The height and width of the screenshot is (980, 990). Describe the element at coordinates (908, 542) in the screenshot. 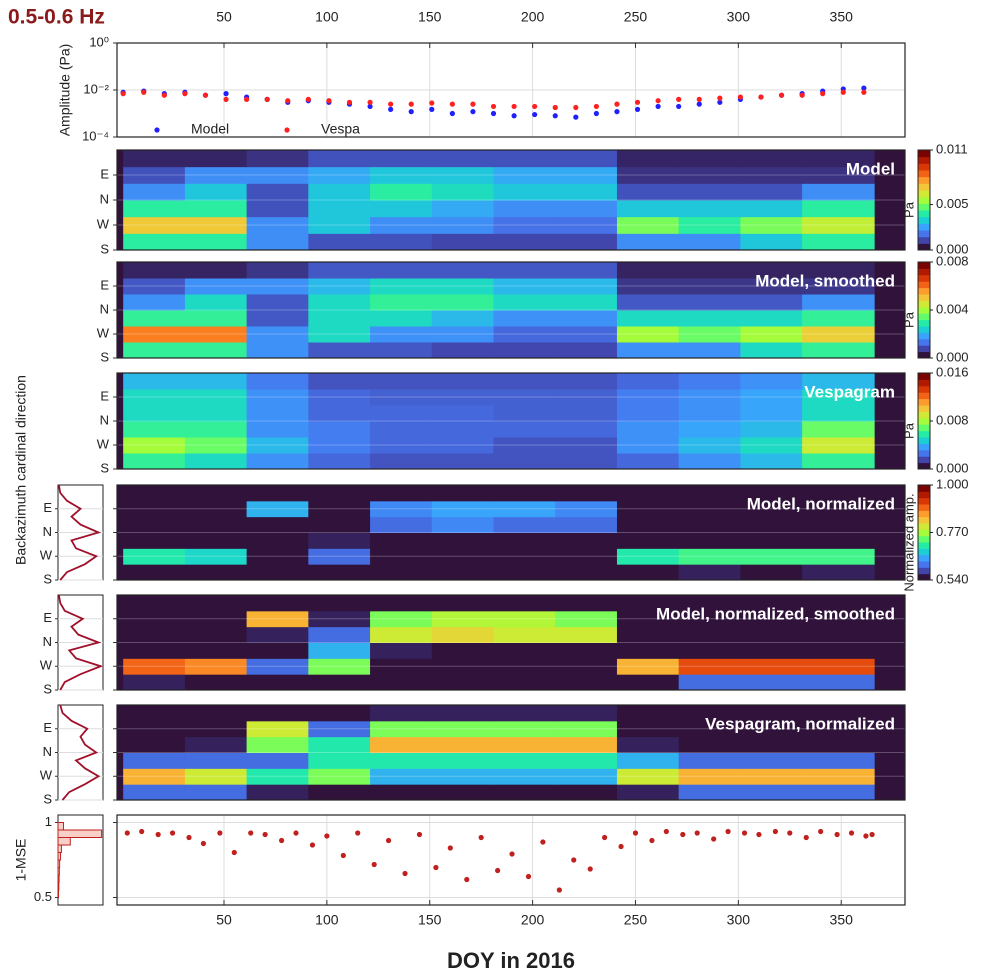

I see `colorbar-label: Normalized amp.` at that location.